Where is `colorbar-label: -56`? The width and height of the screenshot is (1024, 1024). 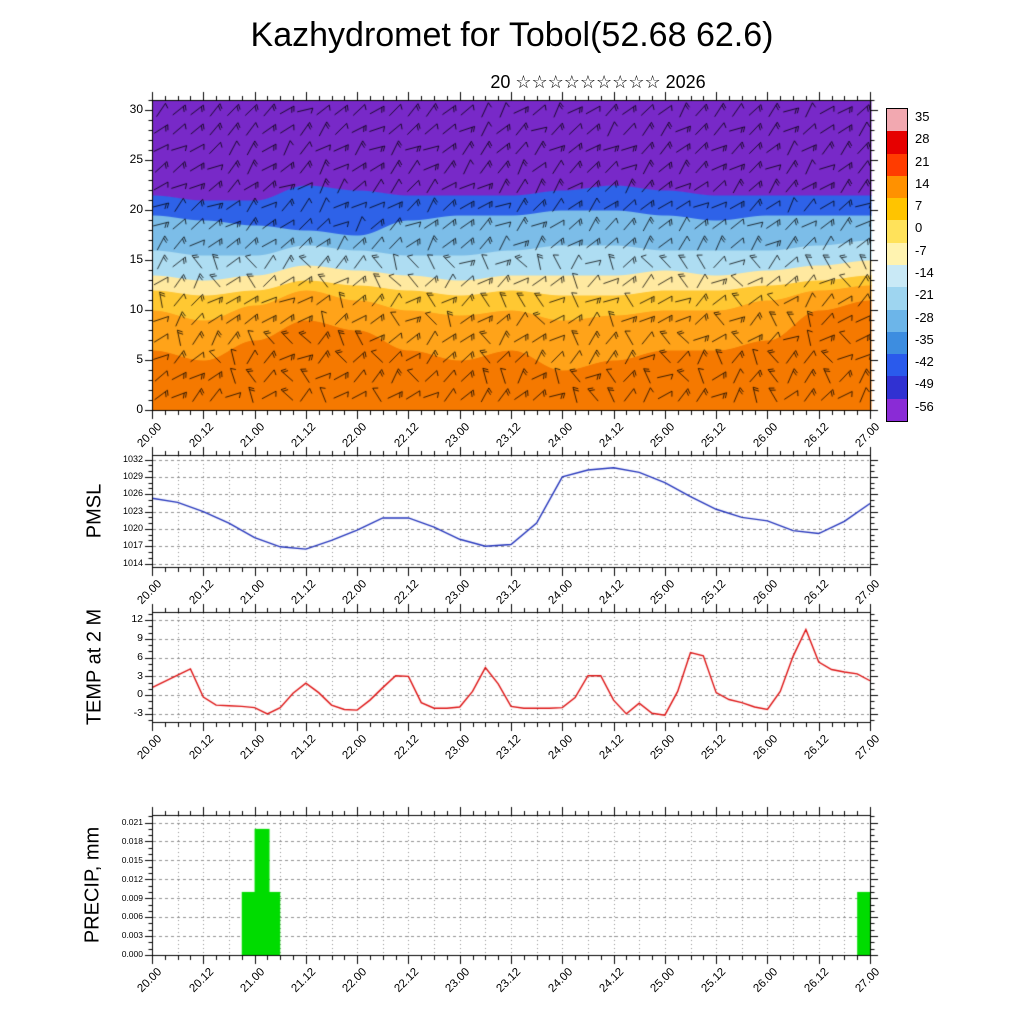
colorbar-label: -56 is located at coordinates (924, 406).